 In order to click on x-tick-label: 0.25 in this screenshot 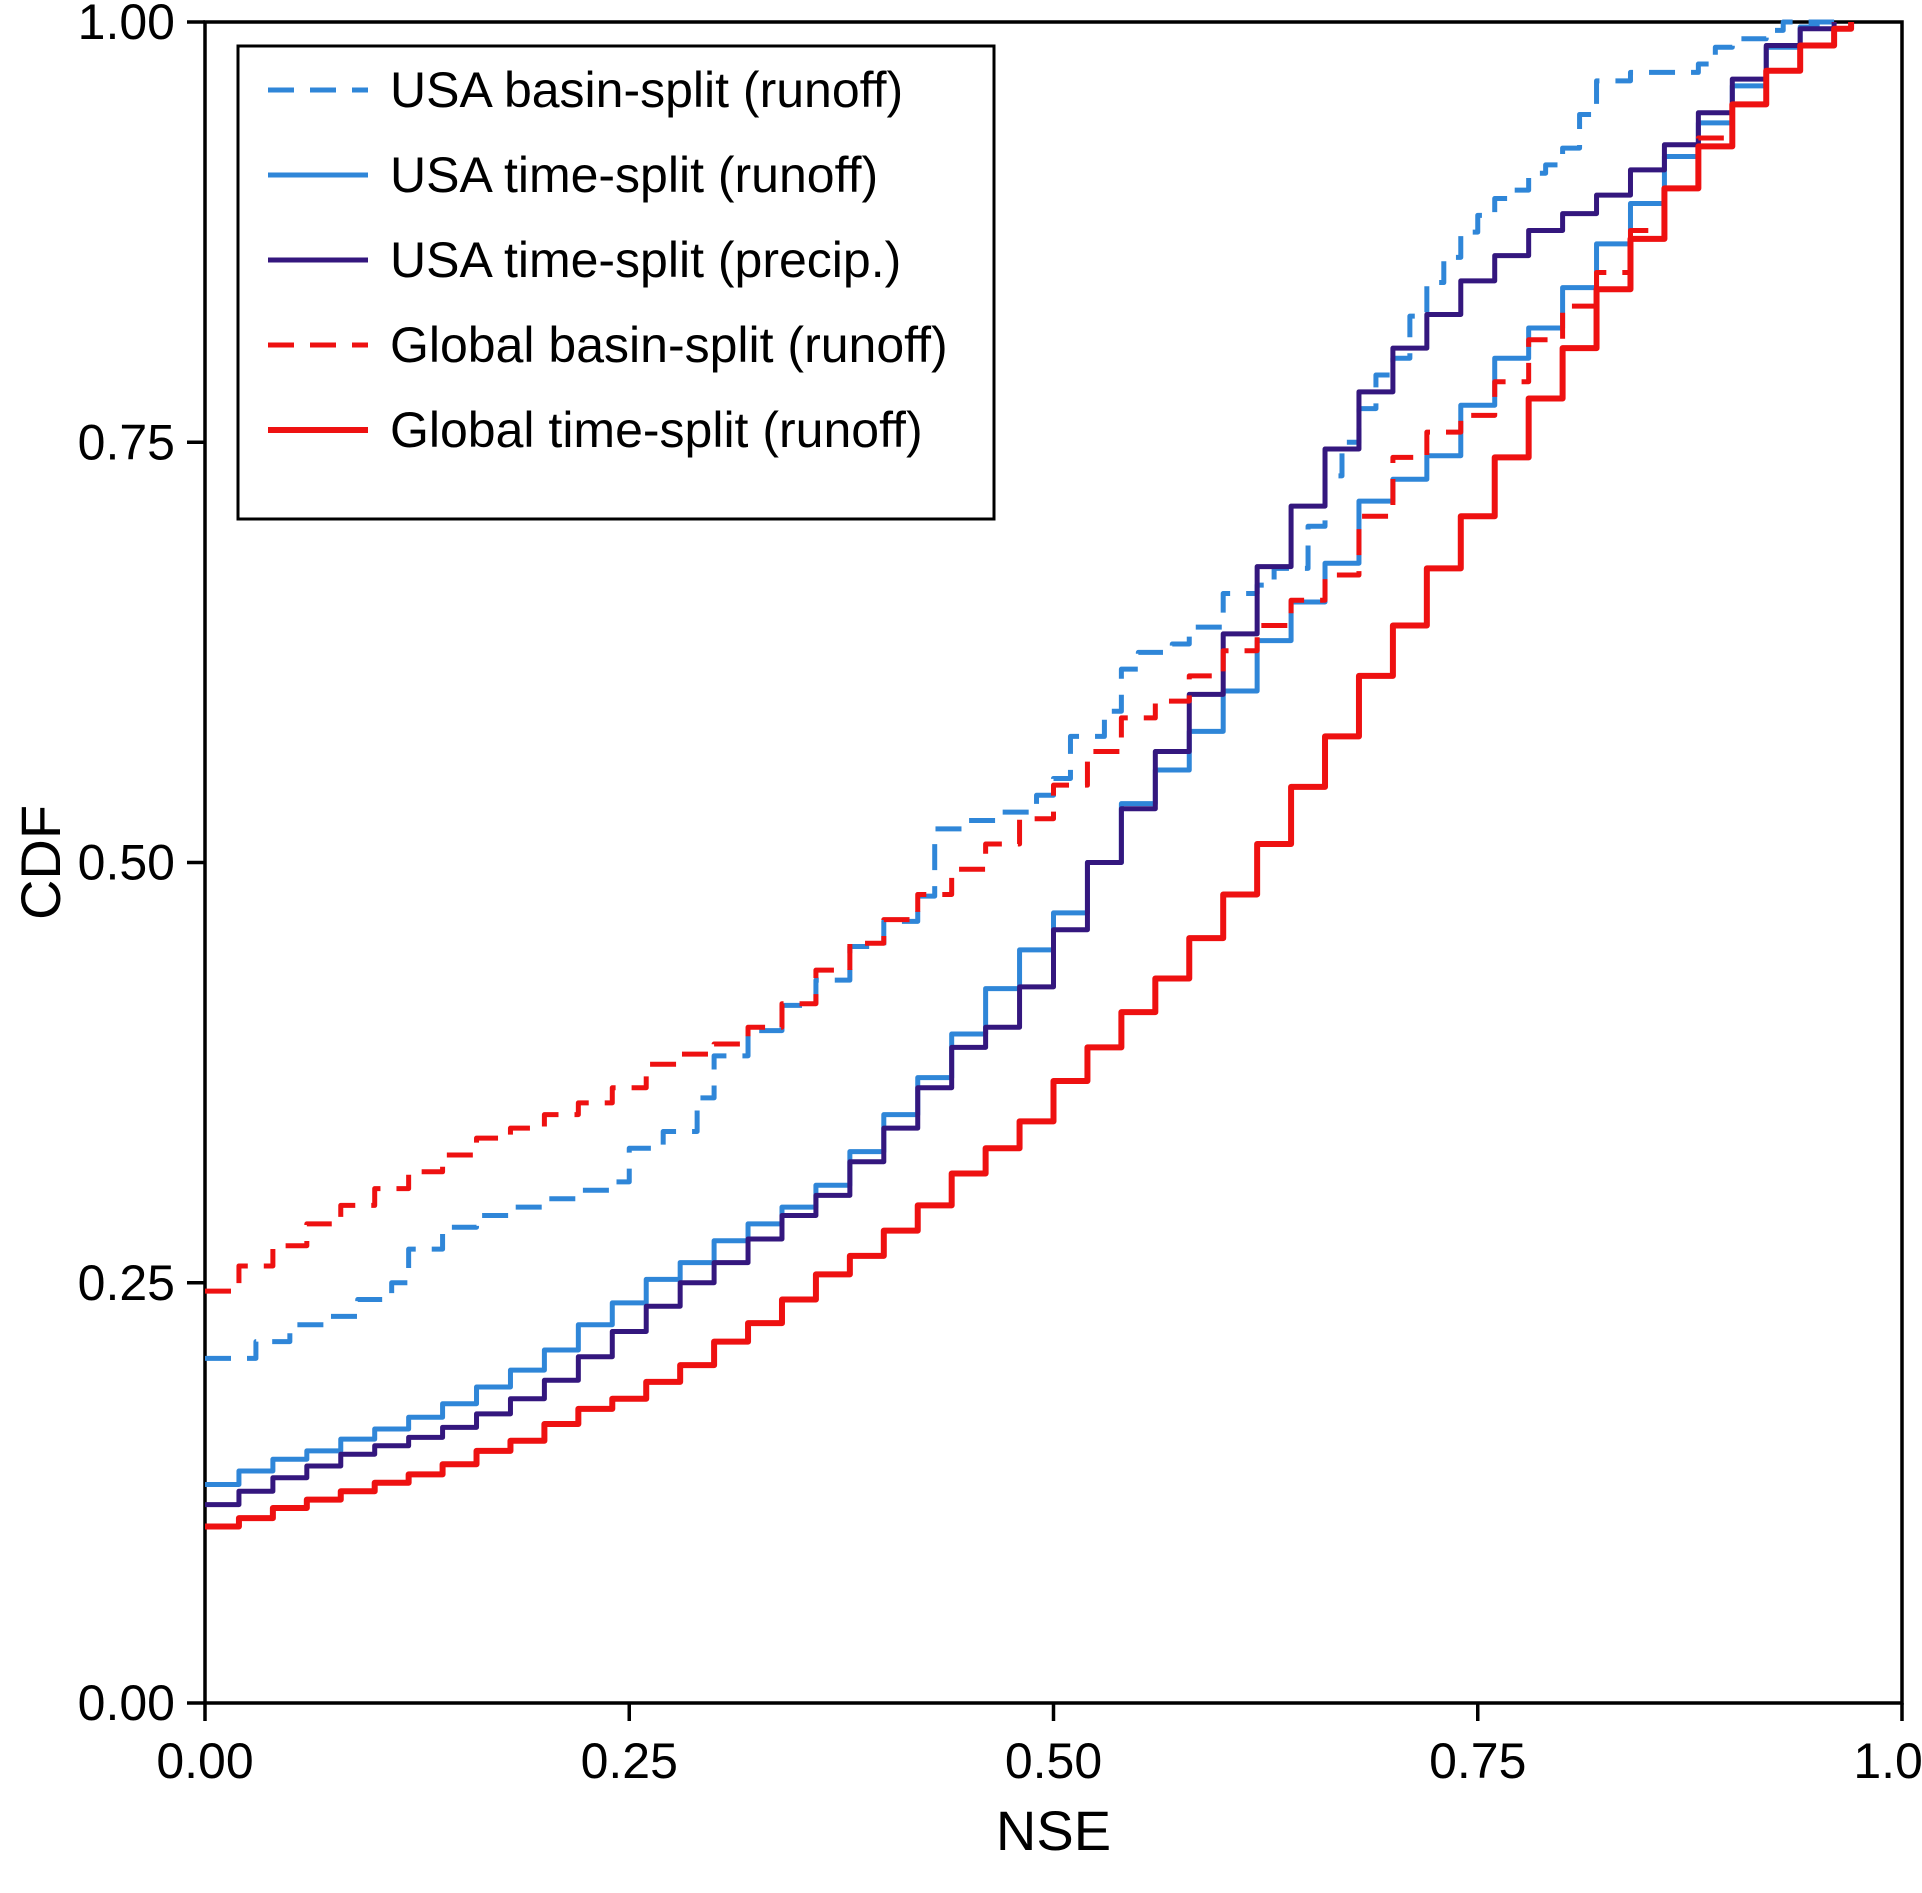, I will do `click(629, 1761)`.